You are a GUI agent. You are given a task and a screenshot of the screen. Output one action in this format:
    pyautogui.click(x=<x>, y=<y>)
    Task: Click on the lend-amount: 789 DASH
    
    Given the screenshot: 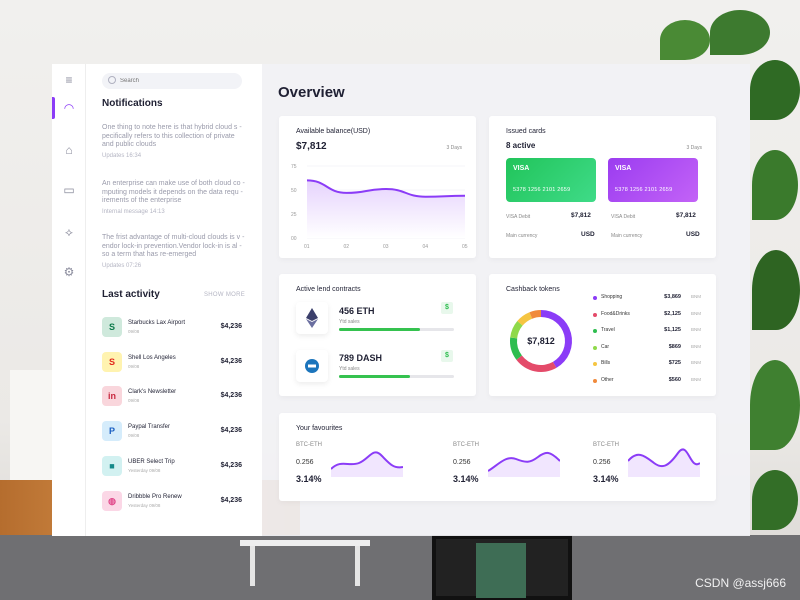 What is the action you would take?
    pyautogui.click(x=361, y=358)
    